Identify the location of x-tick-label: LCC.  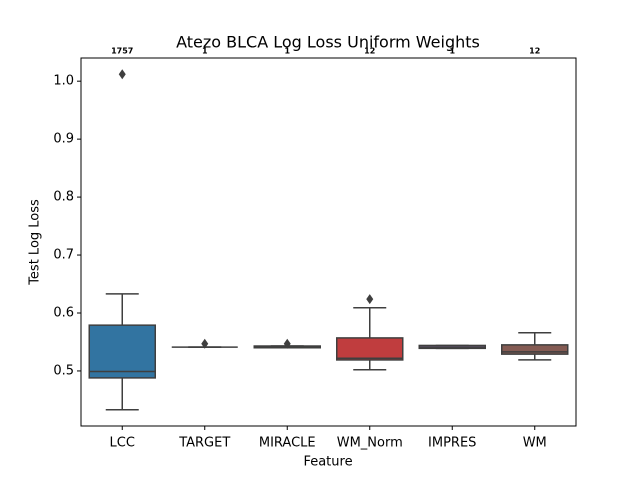
(122, 443).